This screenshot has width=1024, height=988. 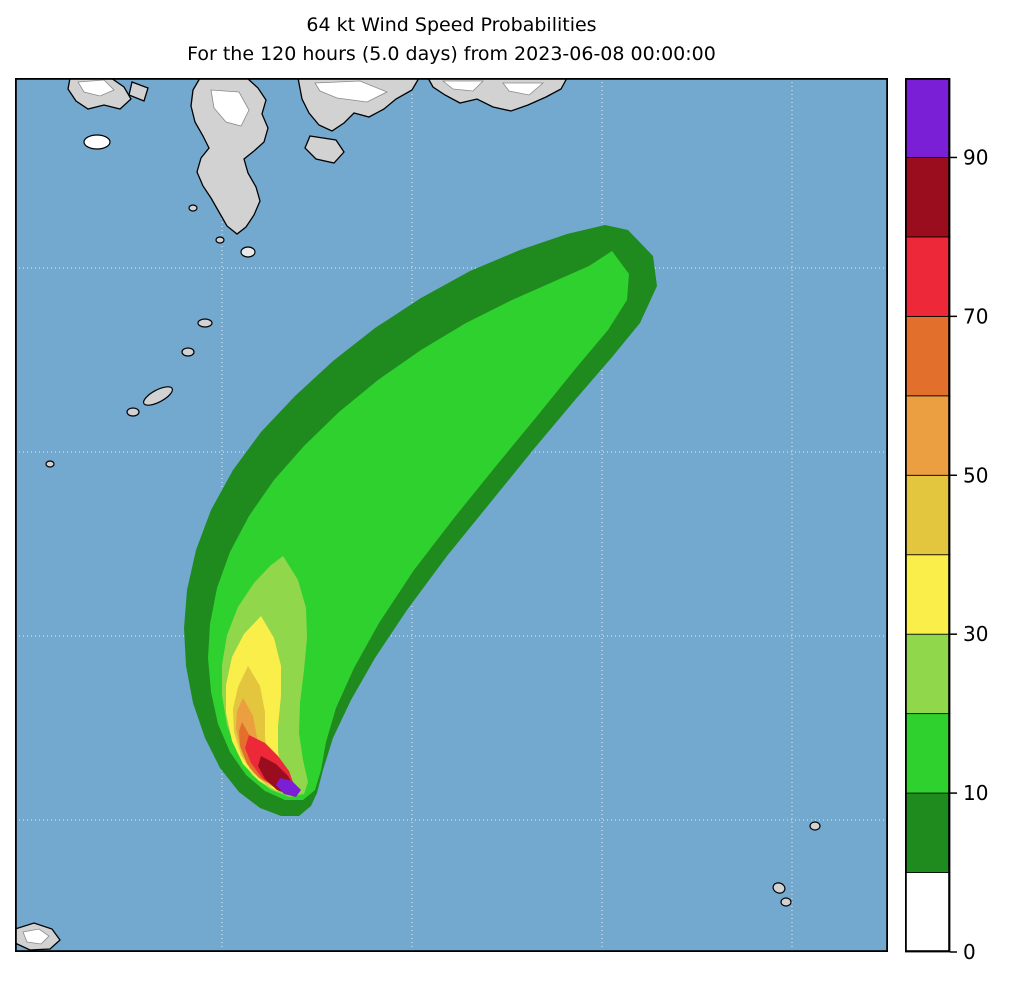 What do you see at coordinates (975, 793) in the screenshot?
I see `colorbar-tick-label: 10` at bounding box center [975, 793].